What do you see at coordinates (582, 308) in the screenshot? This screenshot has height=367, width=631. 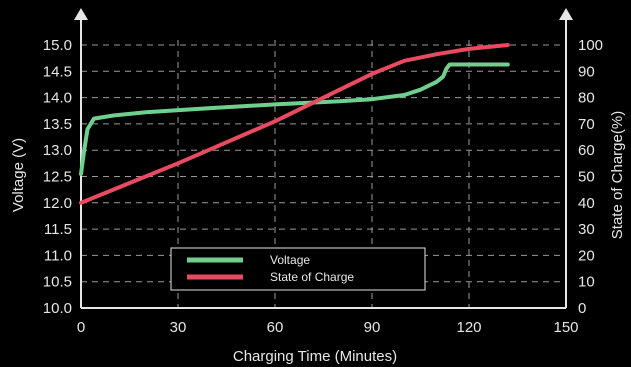 I see `y-right-tick-label: 0` at bounding box center [582, 308].